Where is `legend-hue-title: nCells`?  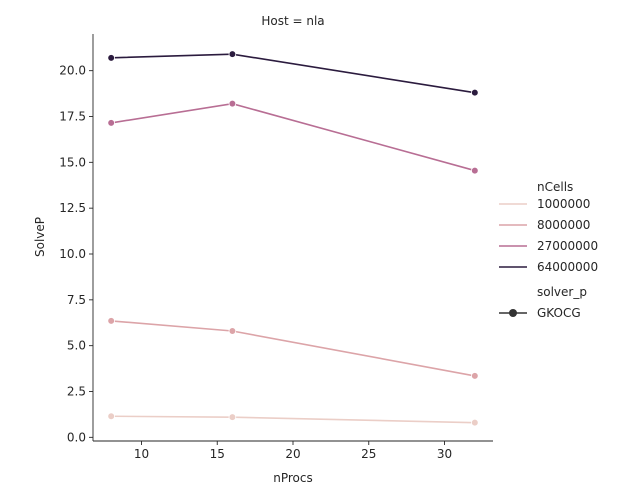
legend-hue-title: nCells is located at coordinates (555, 187).